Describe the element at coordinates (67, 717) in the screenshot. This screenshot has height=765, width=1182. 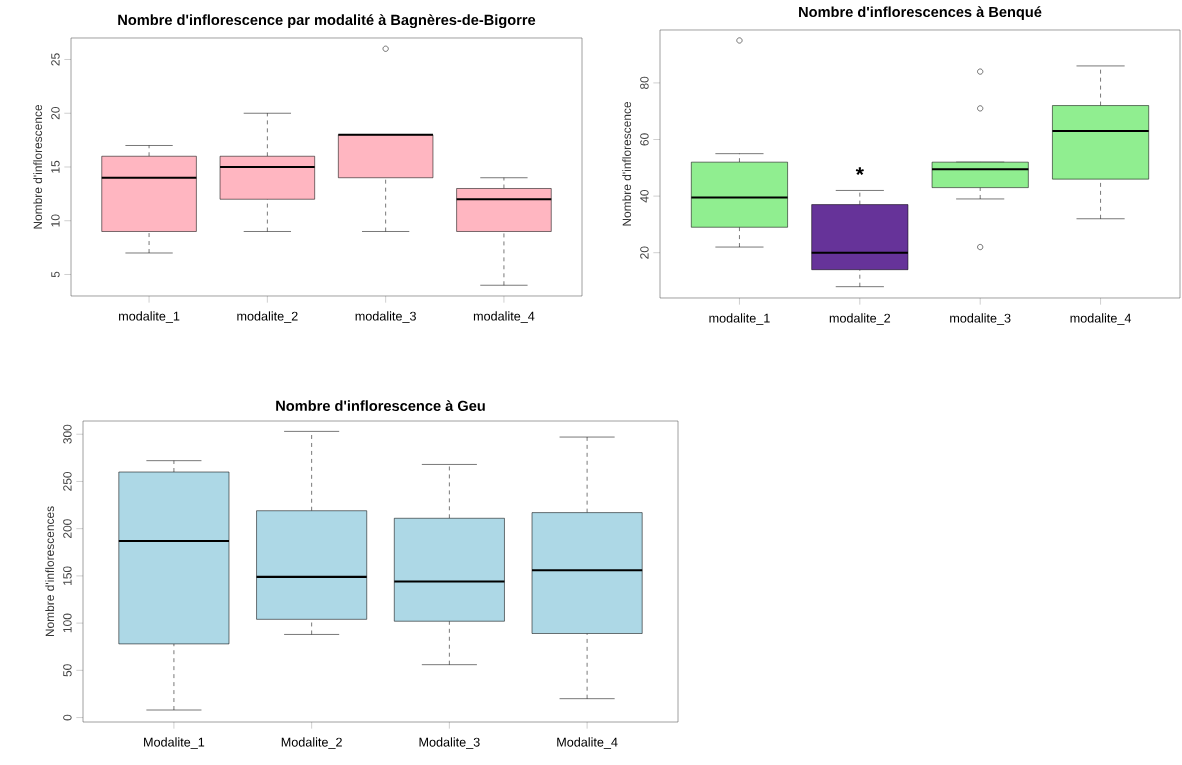
I see `y-tick-label: 0` at that location.